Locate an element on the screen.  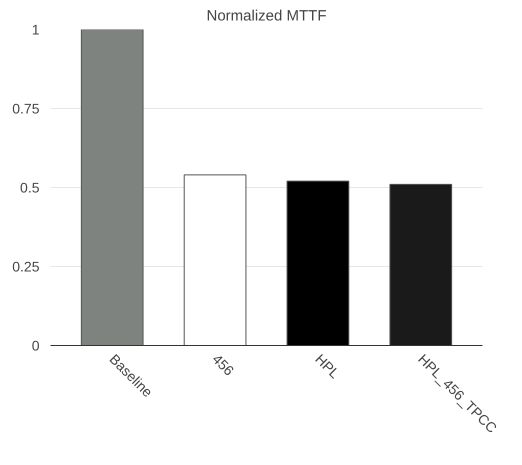
y-tick-label: 0.25 is located at coordinates (26, 266).